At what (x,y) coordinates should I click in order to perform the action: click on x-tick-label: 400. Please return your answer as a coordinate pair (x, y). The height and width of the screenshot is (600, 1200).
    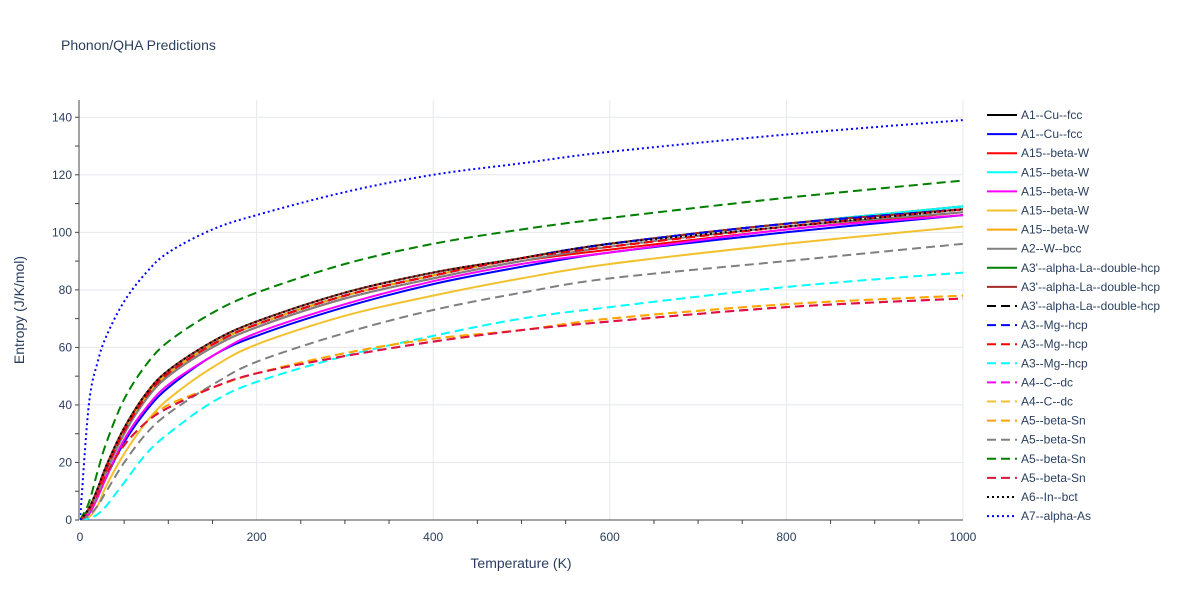
    Looking at the image, I should click on (433, 537).